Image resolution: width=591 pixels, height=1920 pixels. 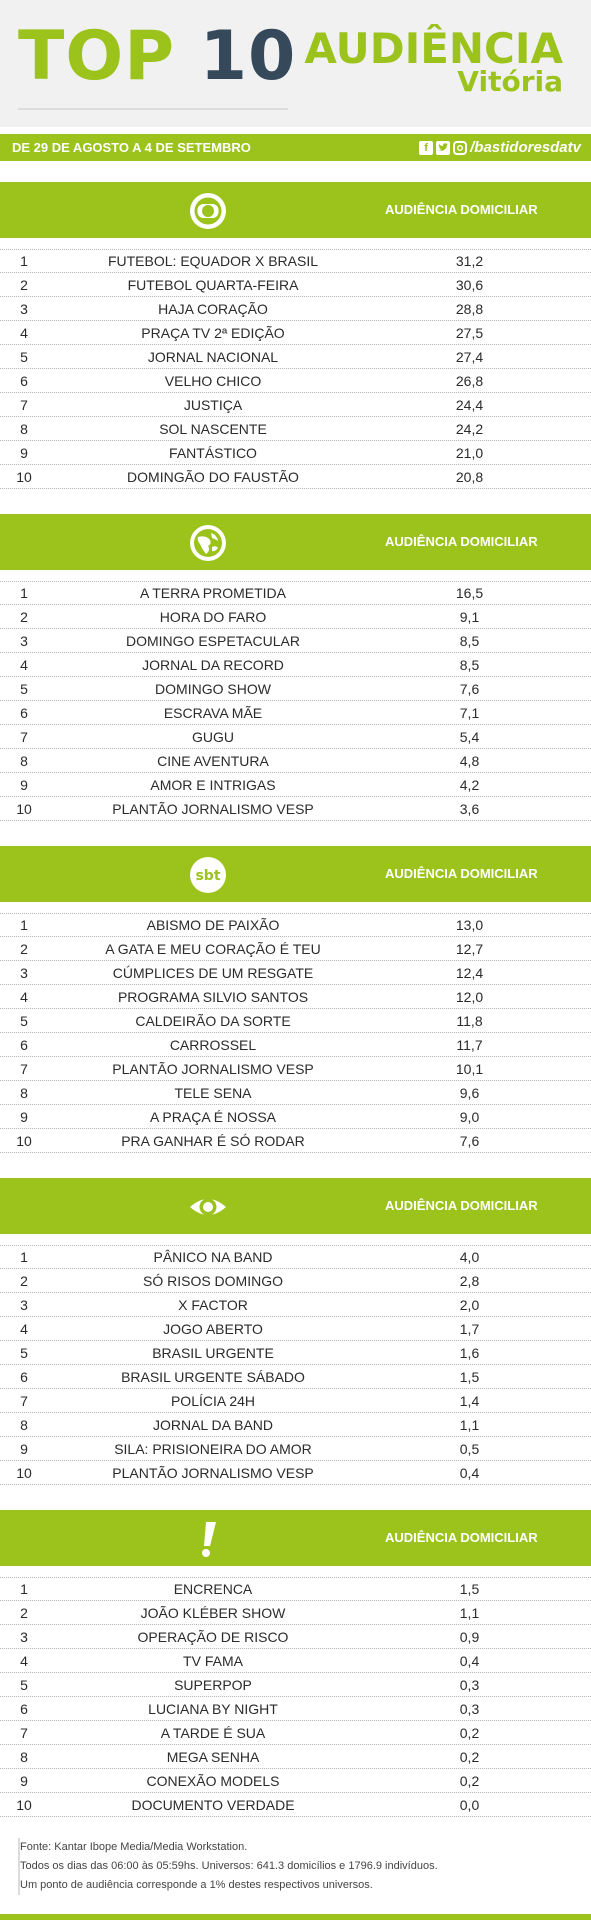 I want to click on audience-value: 7,1, so click(x=469, y=712).